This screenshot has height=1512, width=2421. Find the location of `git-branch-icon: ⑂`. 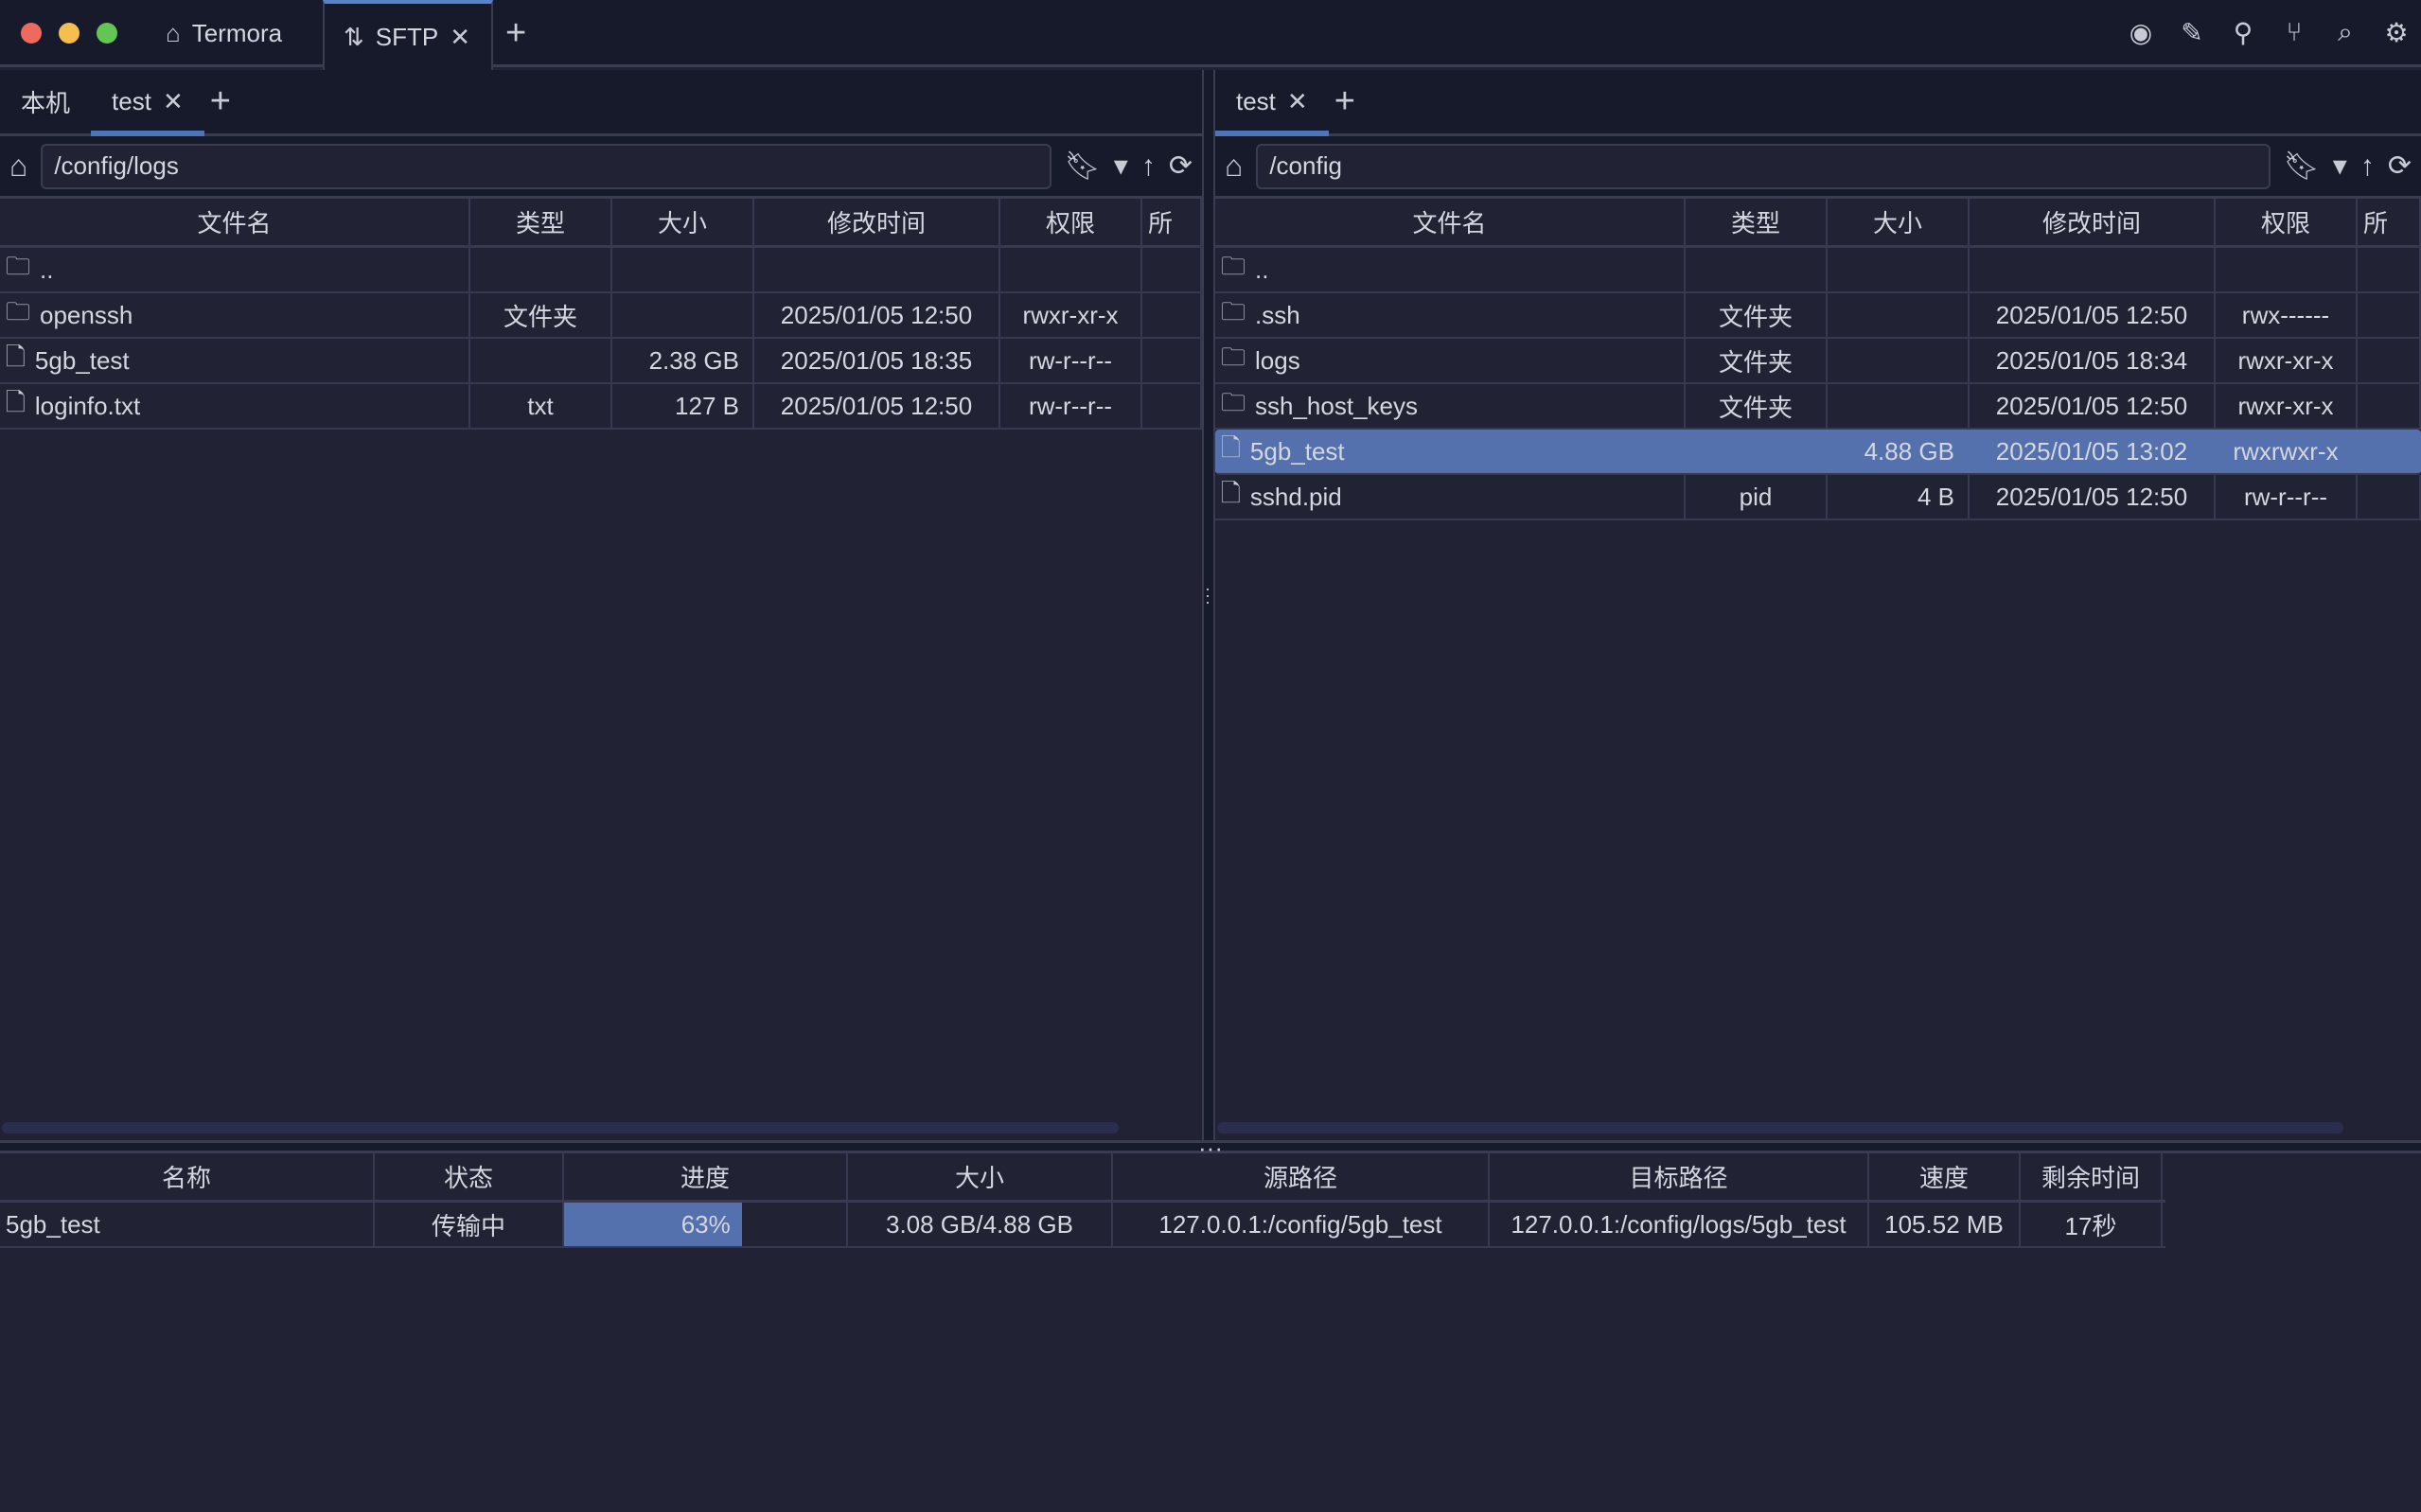

git-branch-icon: ⑂ is located at coordinates (2294, 32).